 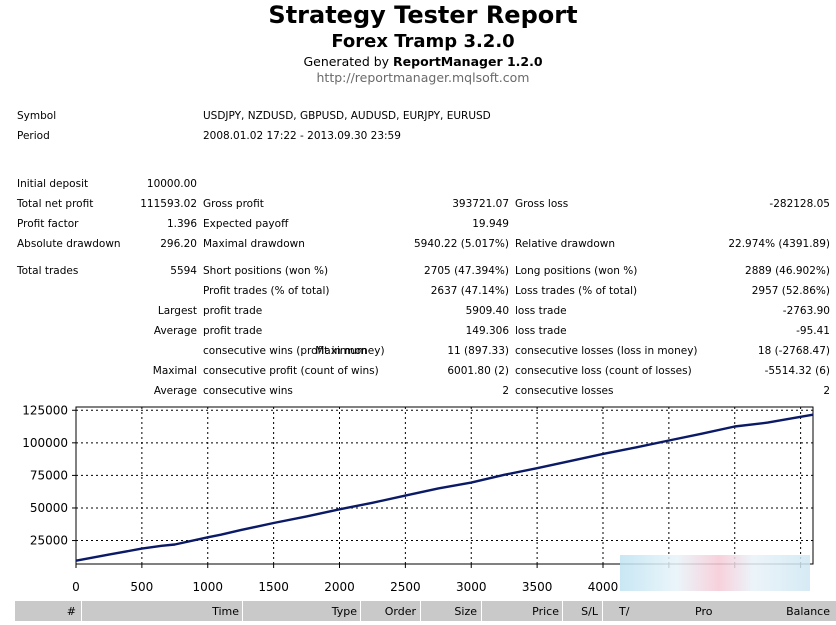 I want to click on y-tick-marks, so click(x=74, y=475).